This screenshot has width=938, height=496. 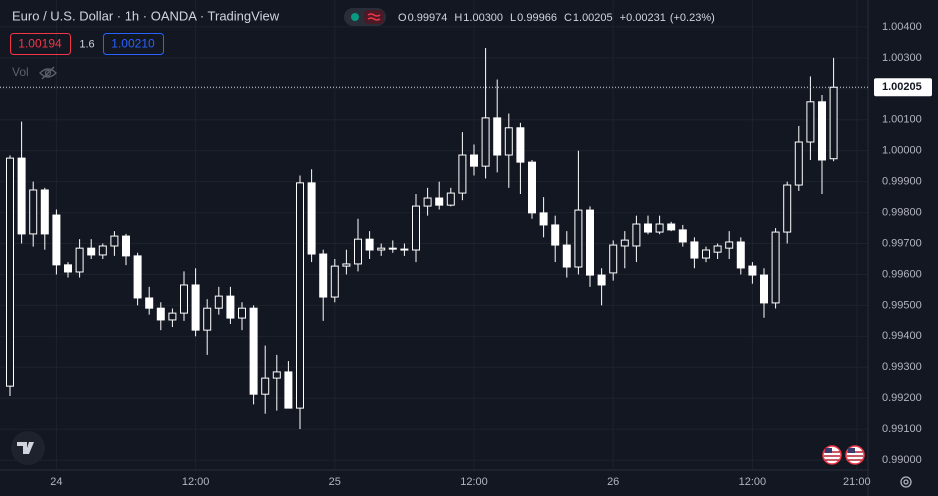 I want to click on ohlc-key: O, so click(x=402, y=18).